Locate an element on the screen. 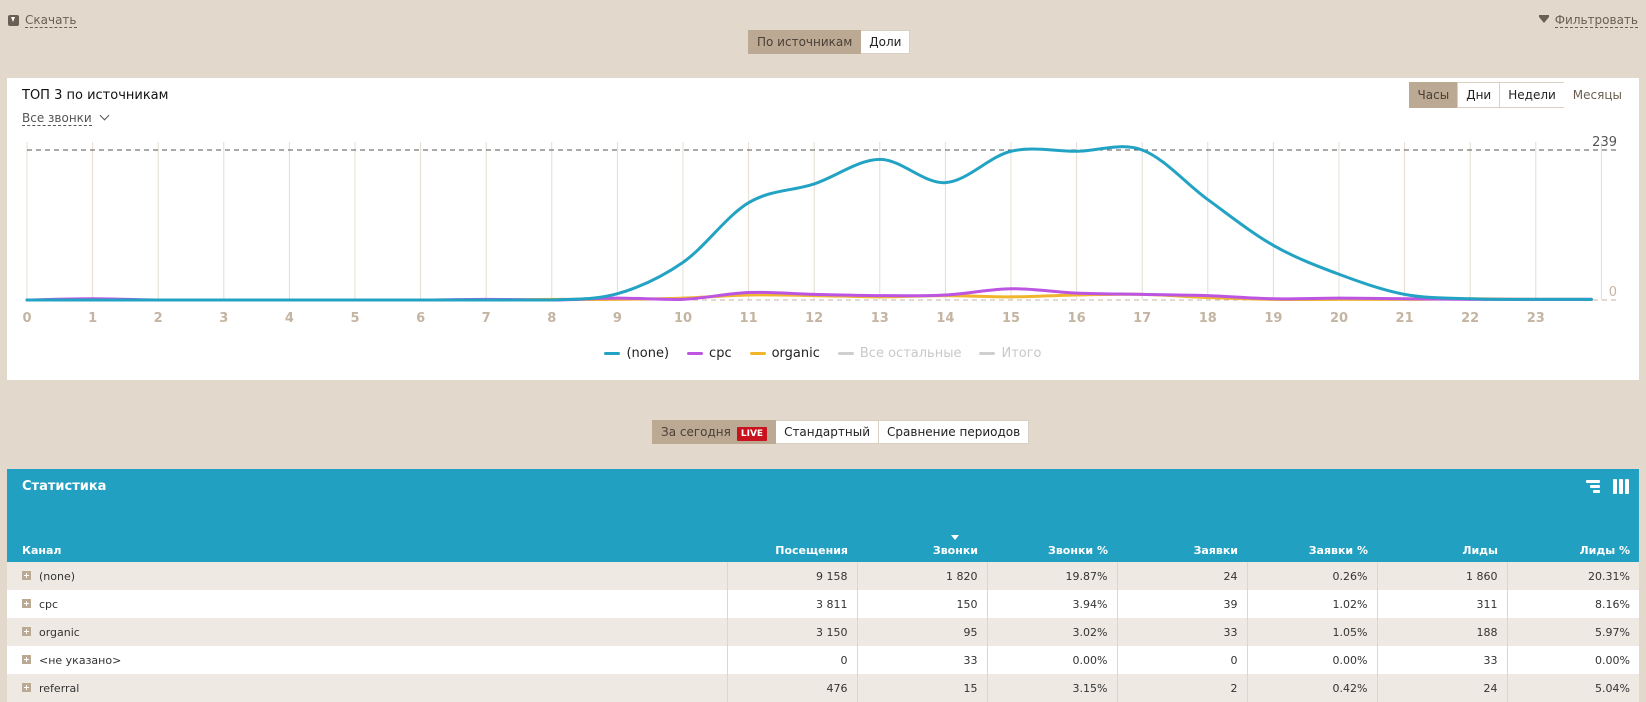 Image resolution: width=1646 pixels, height=702 pixels. top-toolbar: Скачать По источникам Доли Фильтровать is located at coordinates (823, 37).